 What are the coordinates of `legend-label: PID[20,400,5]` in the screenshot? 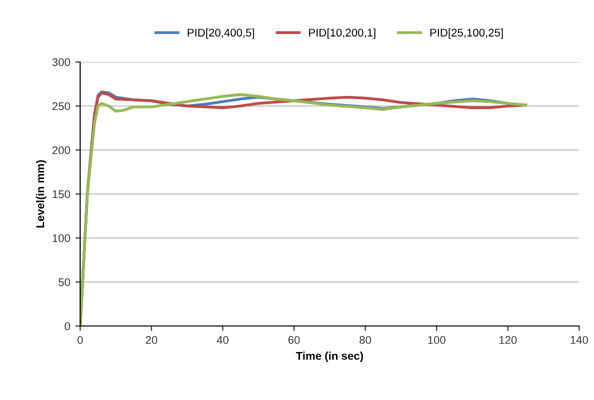 It's located at (221, 33).